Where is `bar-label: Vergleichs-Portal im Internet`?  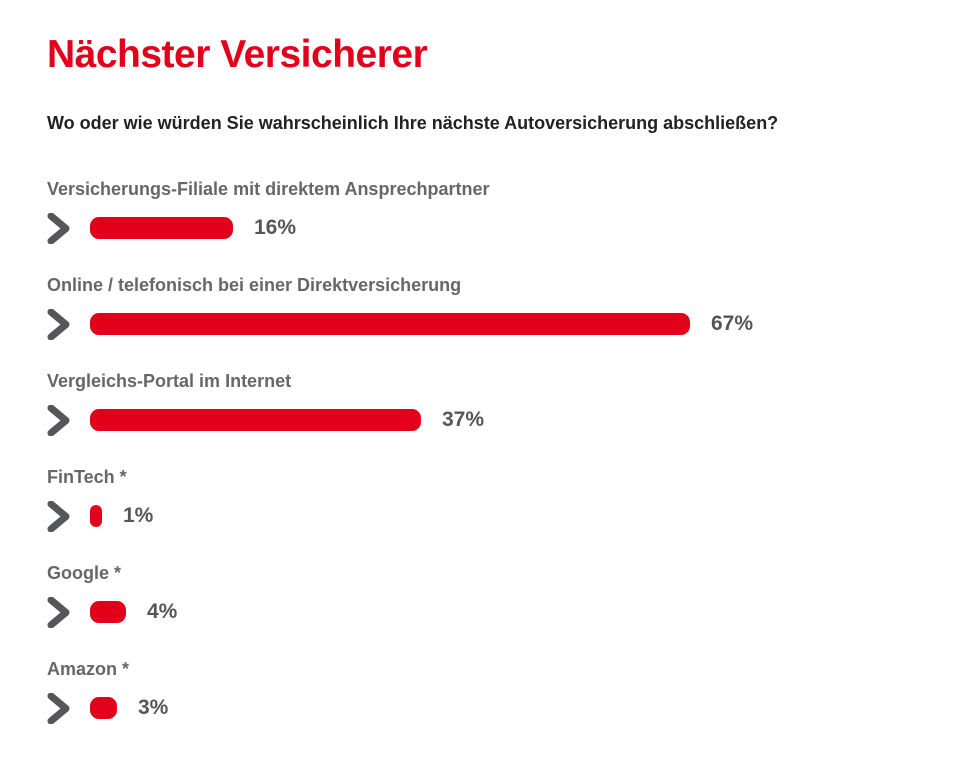
bar-label: Vergleichs-Portal im Internet is located at coordinates (169, 381).